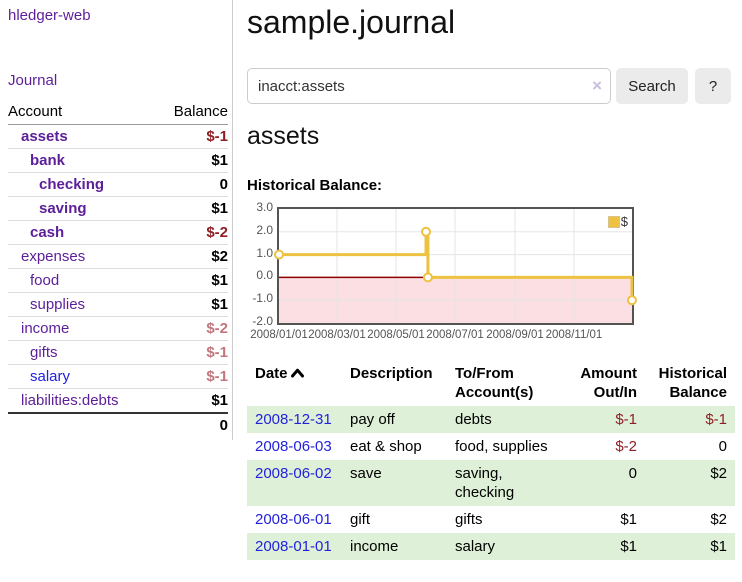 The image size is (742, 582). What do you see at coordinates (118, 376) in the screenshot?
I see `account-row: salary $-1` at bounding box center [118, 376].